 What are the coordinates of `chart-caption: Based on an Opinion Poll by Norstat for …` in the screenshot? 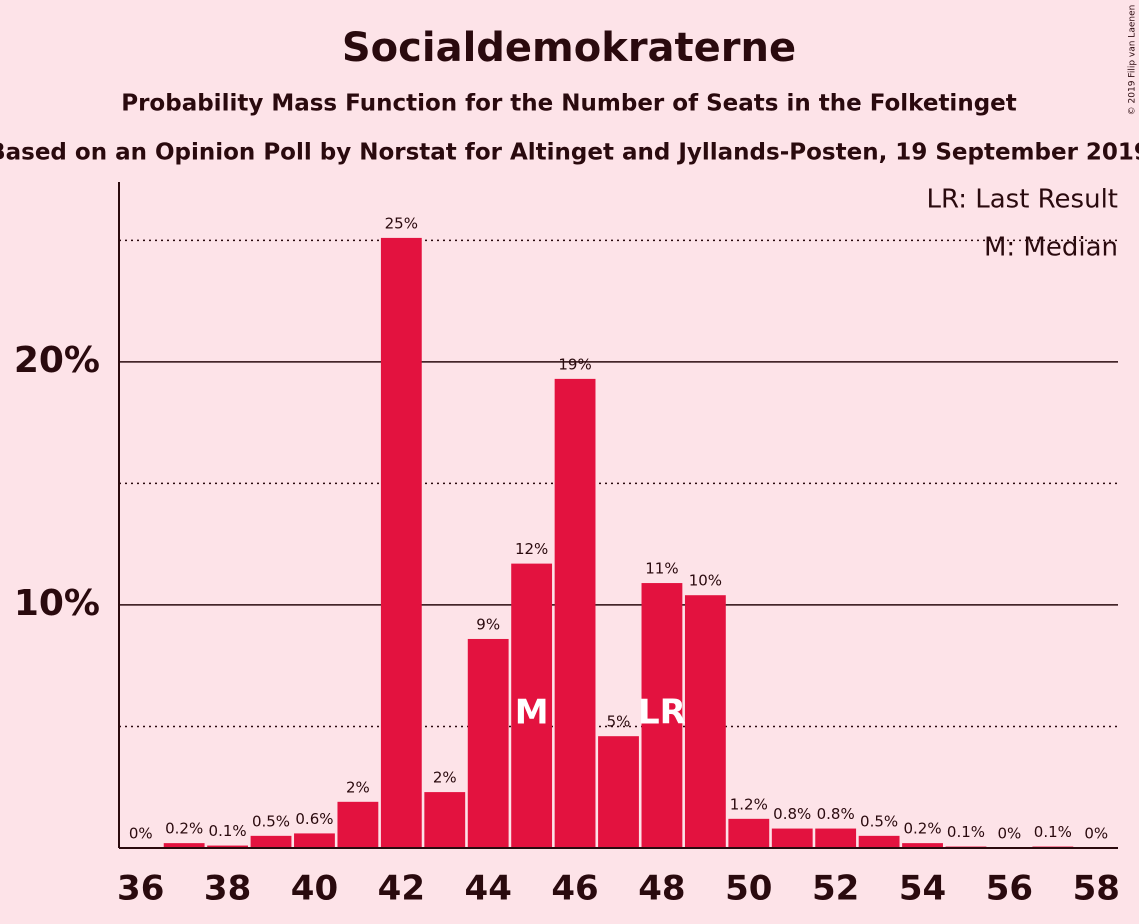 It's located at (569, 153).